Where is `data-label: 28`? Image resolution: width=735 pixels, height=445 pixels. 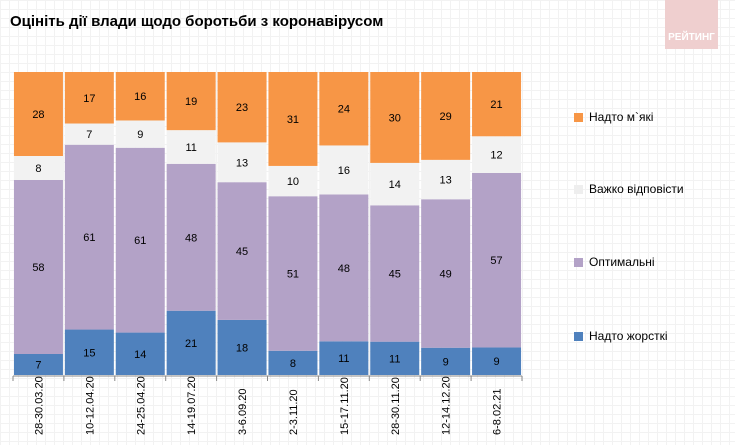
data-label: 28 is located at coordinates (38, 115).